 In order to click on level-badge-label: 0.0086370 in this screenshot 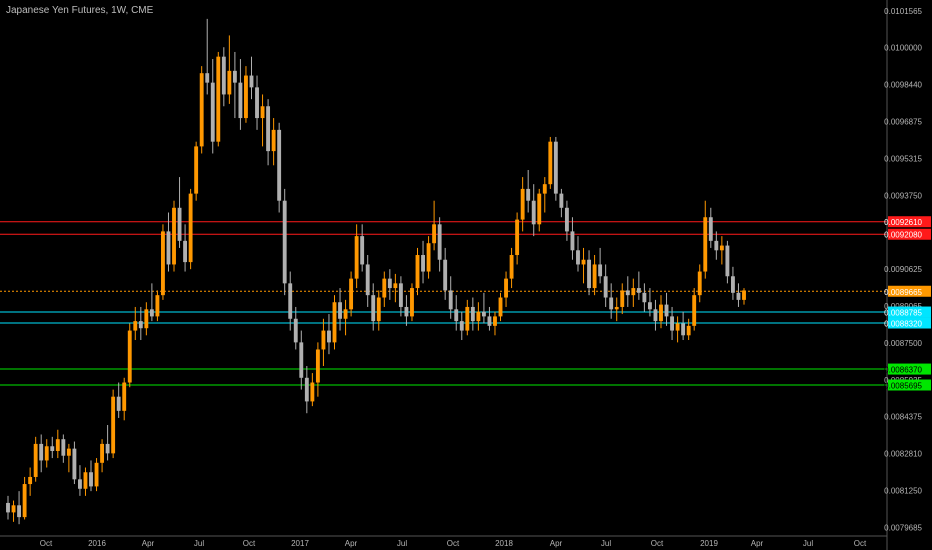, I will do `click(903, 370)`.